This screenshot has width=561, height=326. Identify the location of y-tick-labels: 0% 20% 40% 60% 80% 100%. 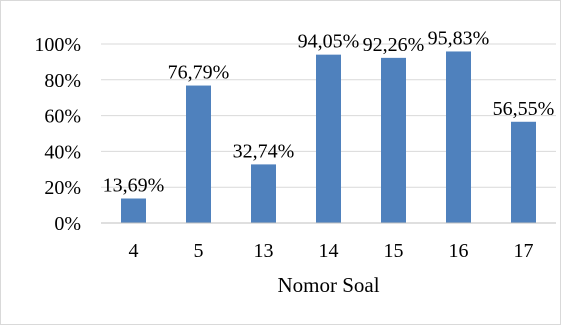
(57, 134).